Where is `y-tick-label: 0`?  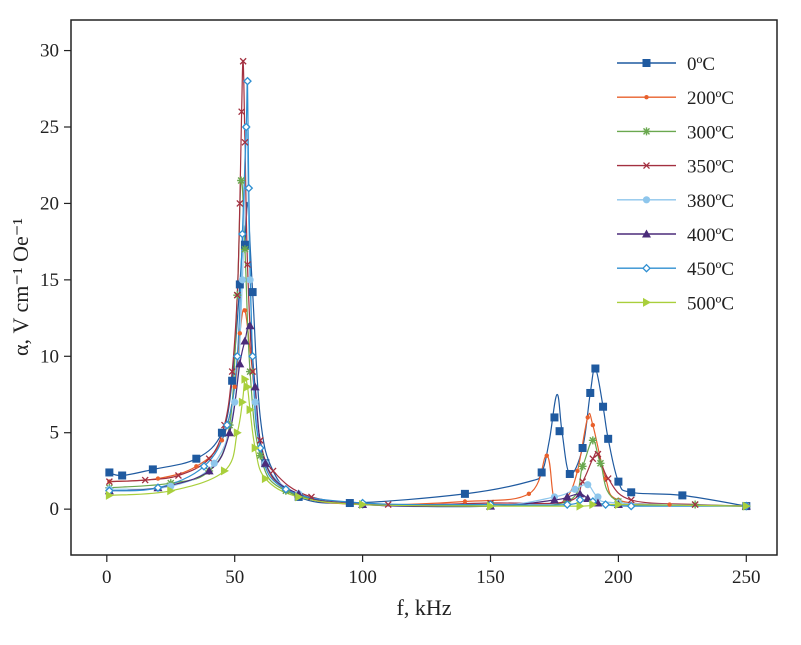 y-tick-label: 0 is located at coordinates (55, 509).